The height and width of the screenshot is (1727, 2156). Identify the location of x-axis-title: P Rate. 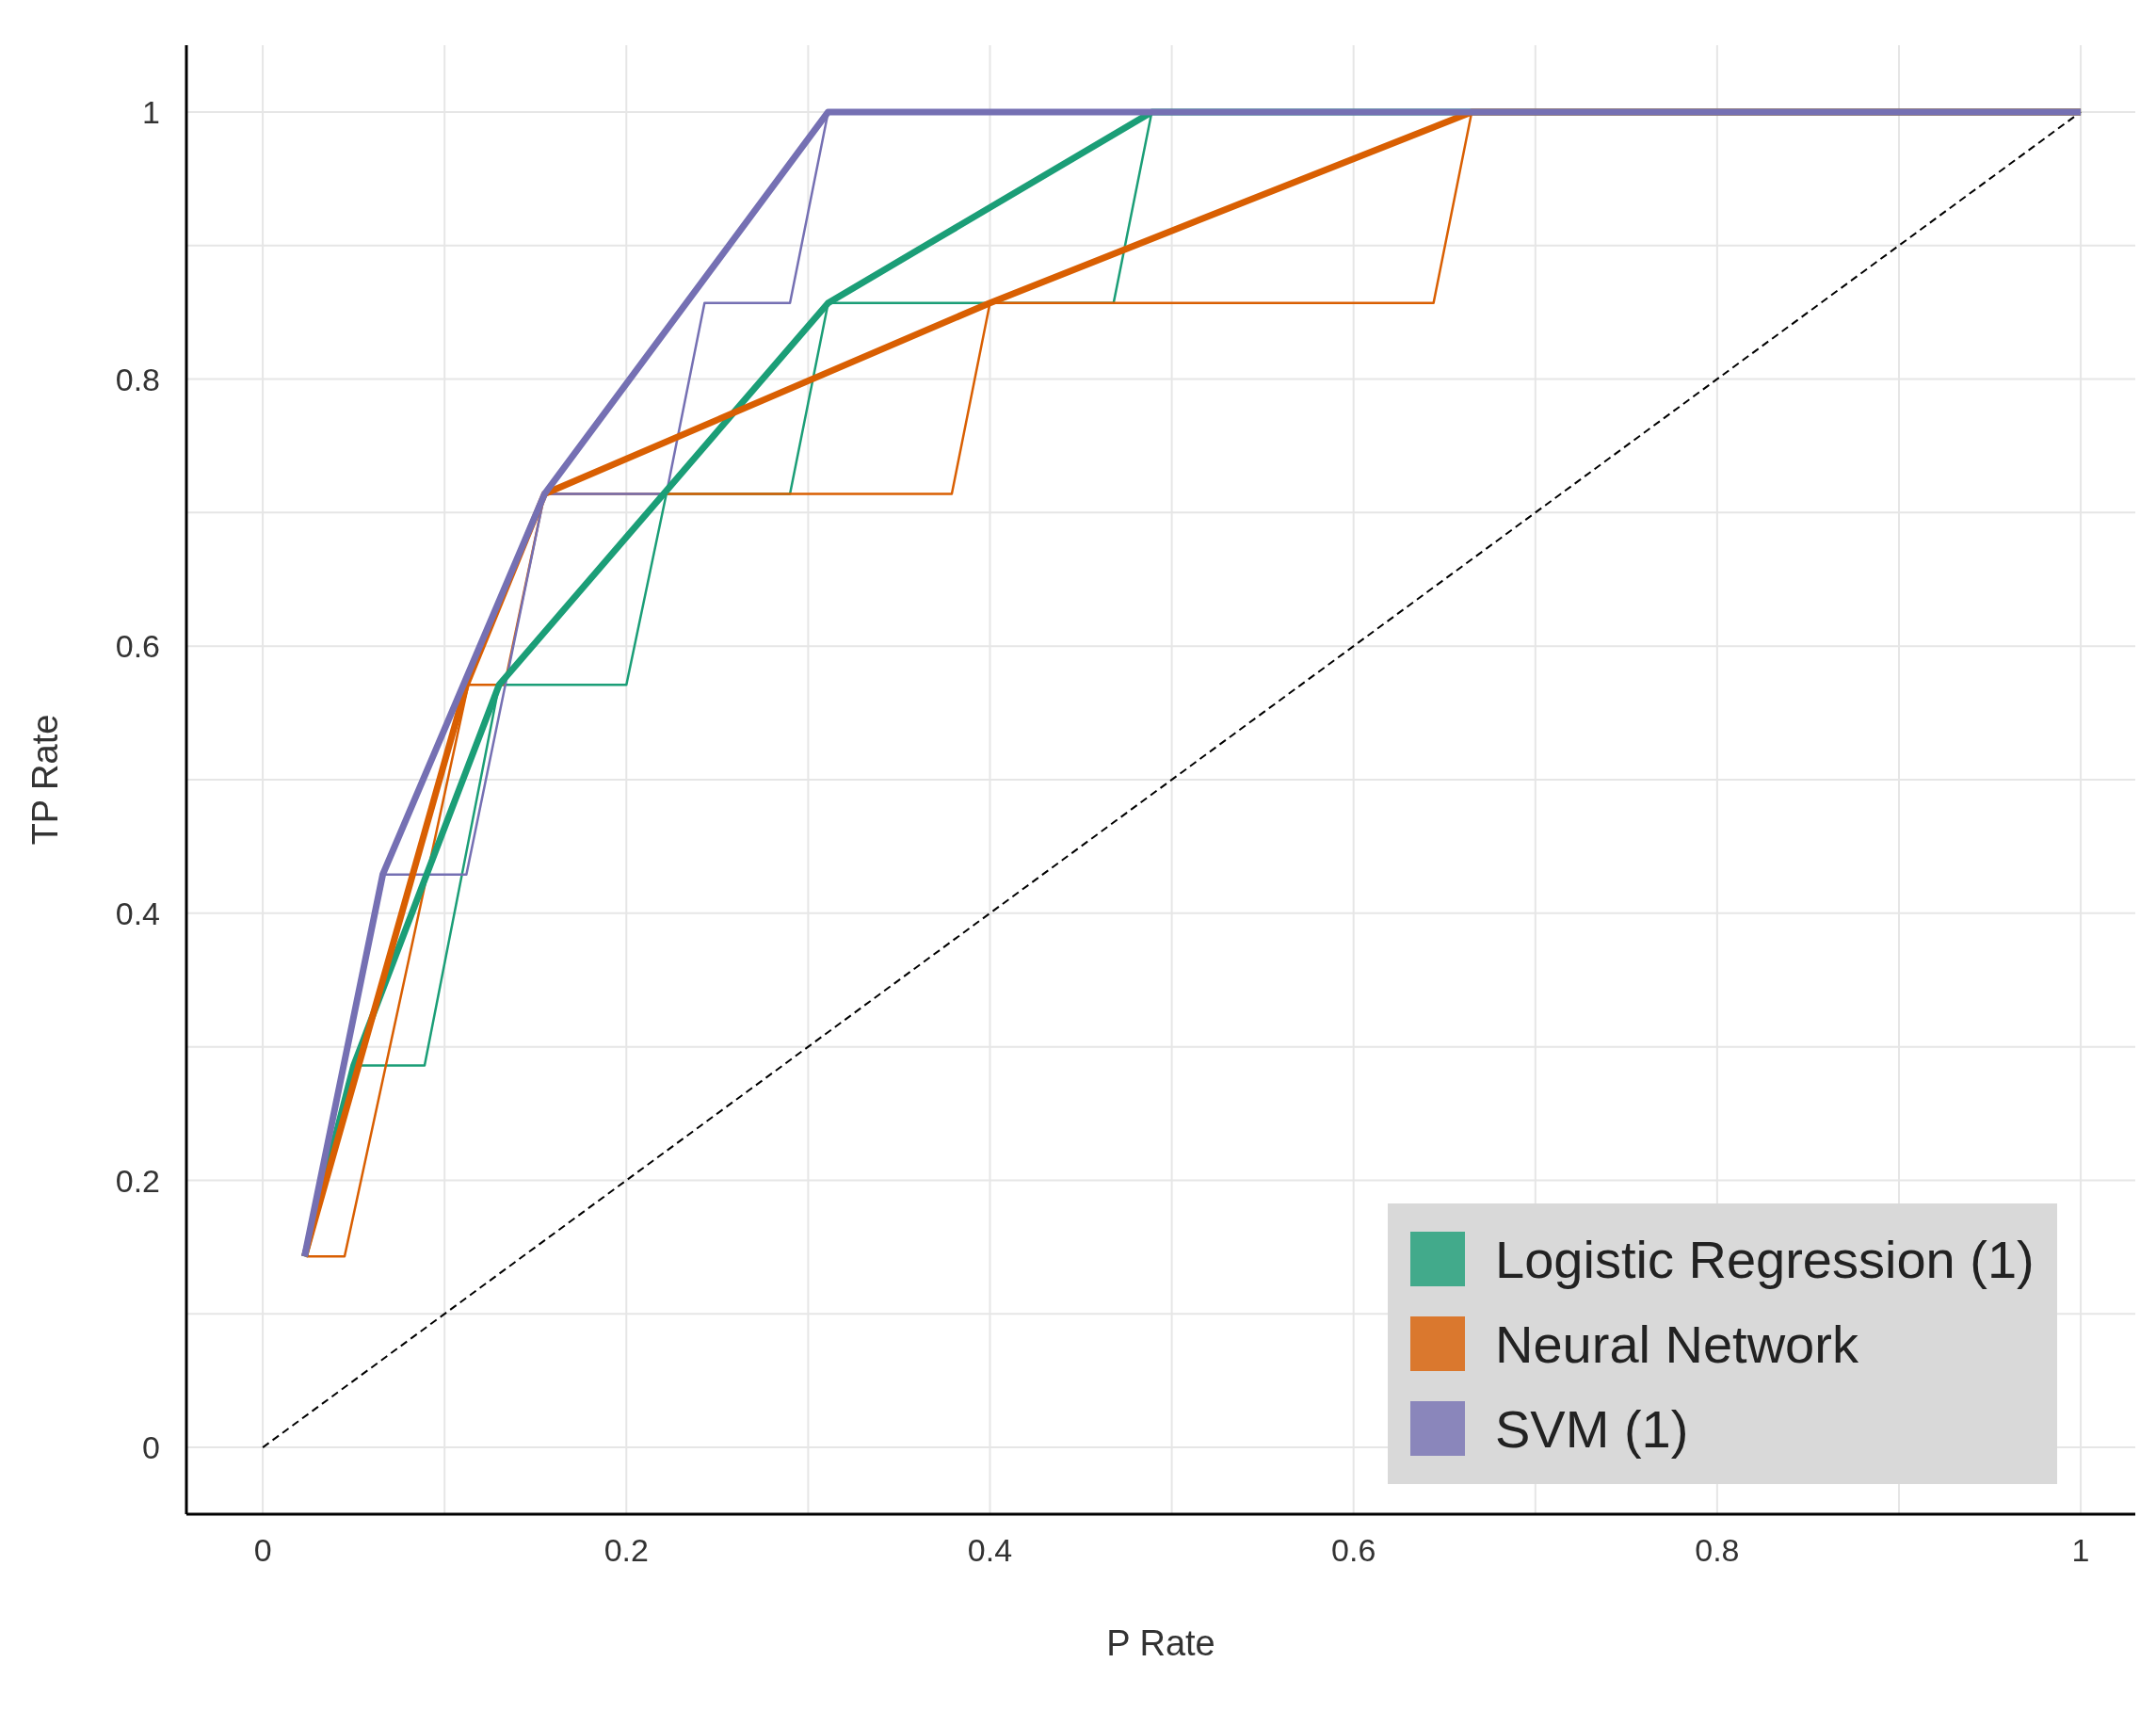
(1160, 1643).